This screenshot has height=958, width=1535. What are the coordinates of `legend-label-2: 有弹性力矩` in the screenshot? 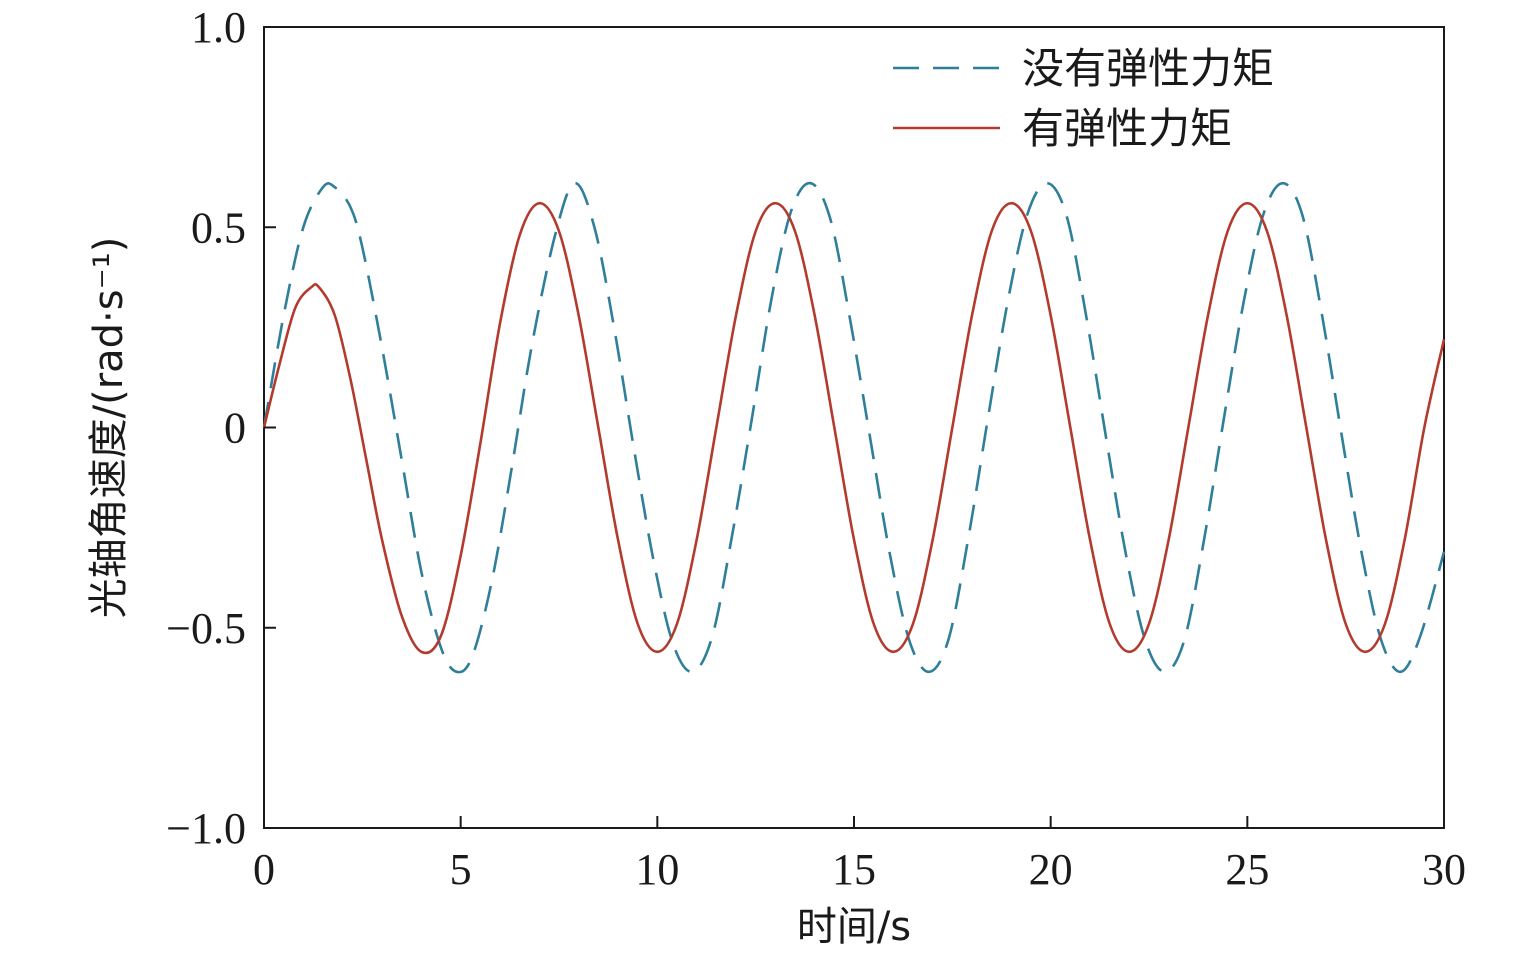 It's located at (1127, 128).